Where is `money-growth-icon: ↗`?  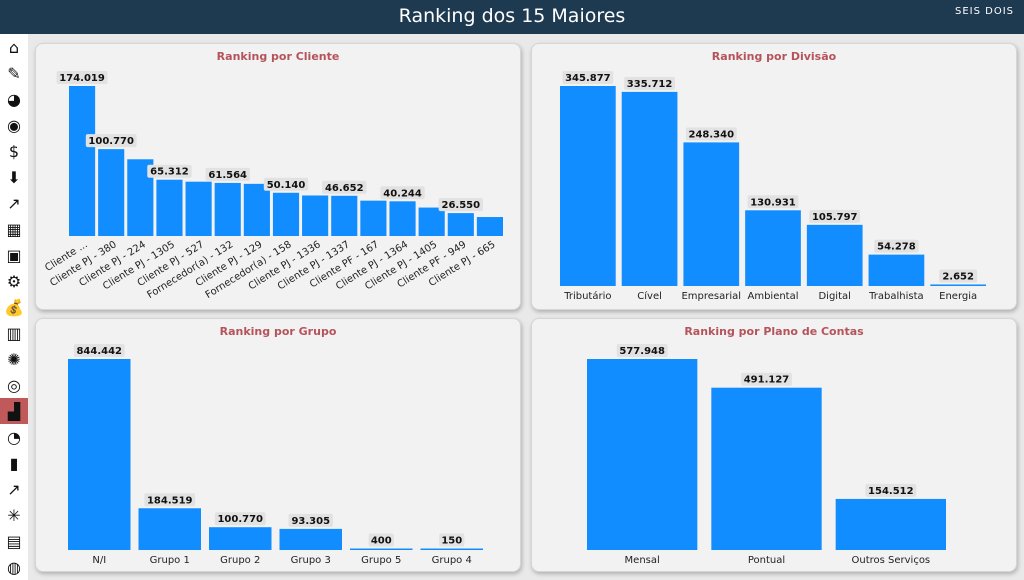
money-growth-icon: ↗ is located at coordinates (14, 489).